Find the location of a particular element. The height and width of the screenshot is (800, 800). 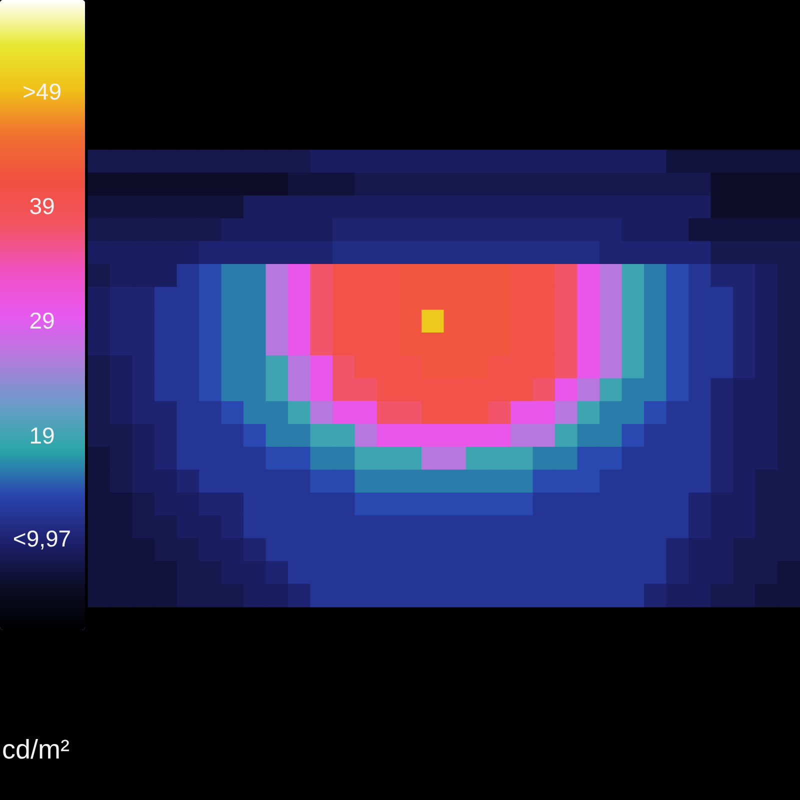

color-bar-title: cd/m² is located at coordinates (36, 749).